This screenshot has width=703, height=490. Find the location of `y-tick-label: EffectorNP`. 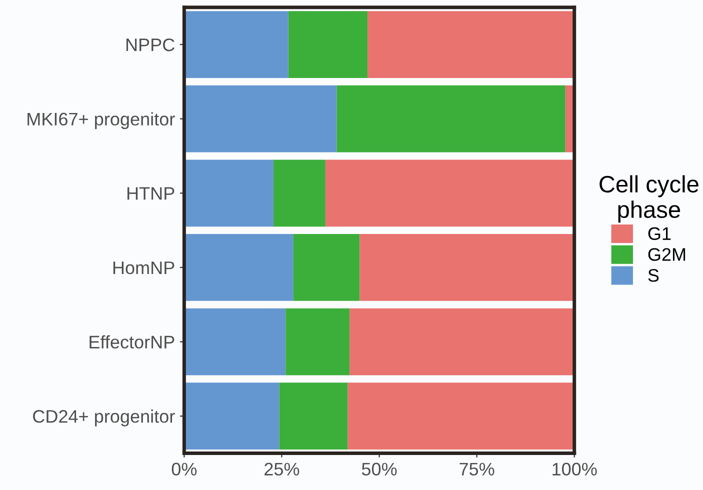

y-tick-label: EffectorNP is located at coordinates (132, 341).